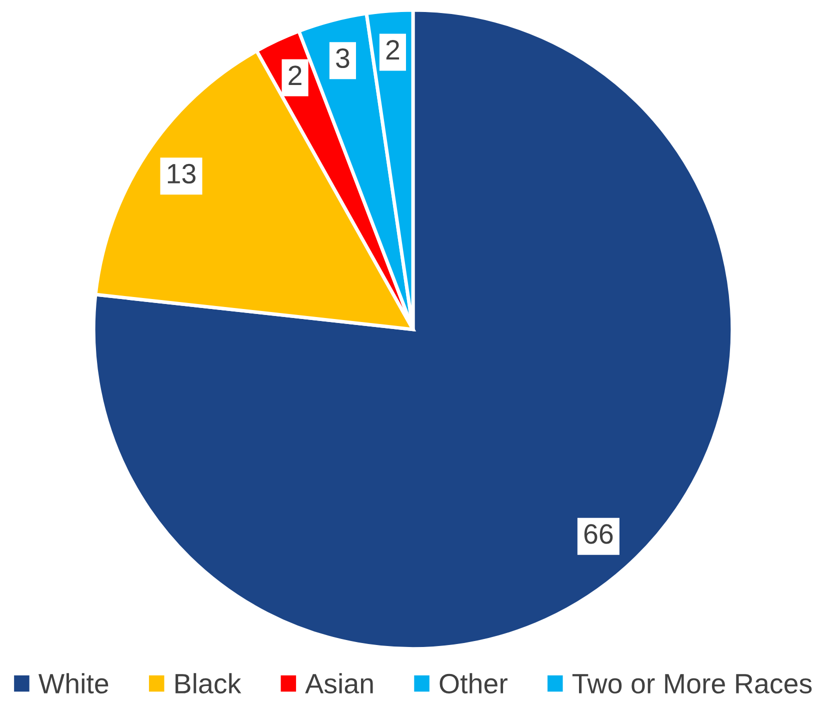  I want to click on data-label: 3, so click(343, 58).